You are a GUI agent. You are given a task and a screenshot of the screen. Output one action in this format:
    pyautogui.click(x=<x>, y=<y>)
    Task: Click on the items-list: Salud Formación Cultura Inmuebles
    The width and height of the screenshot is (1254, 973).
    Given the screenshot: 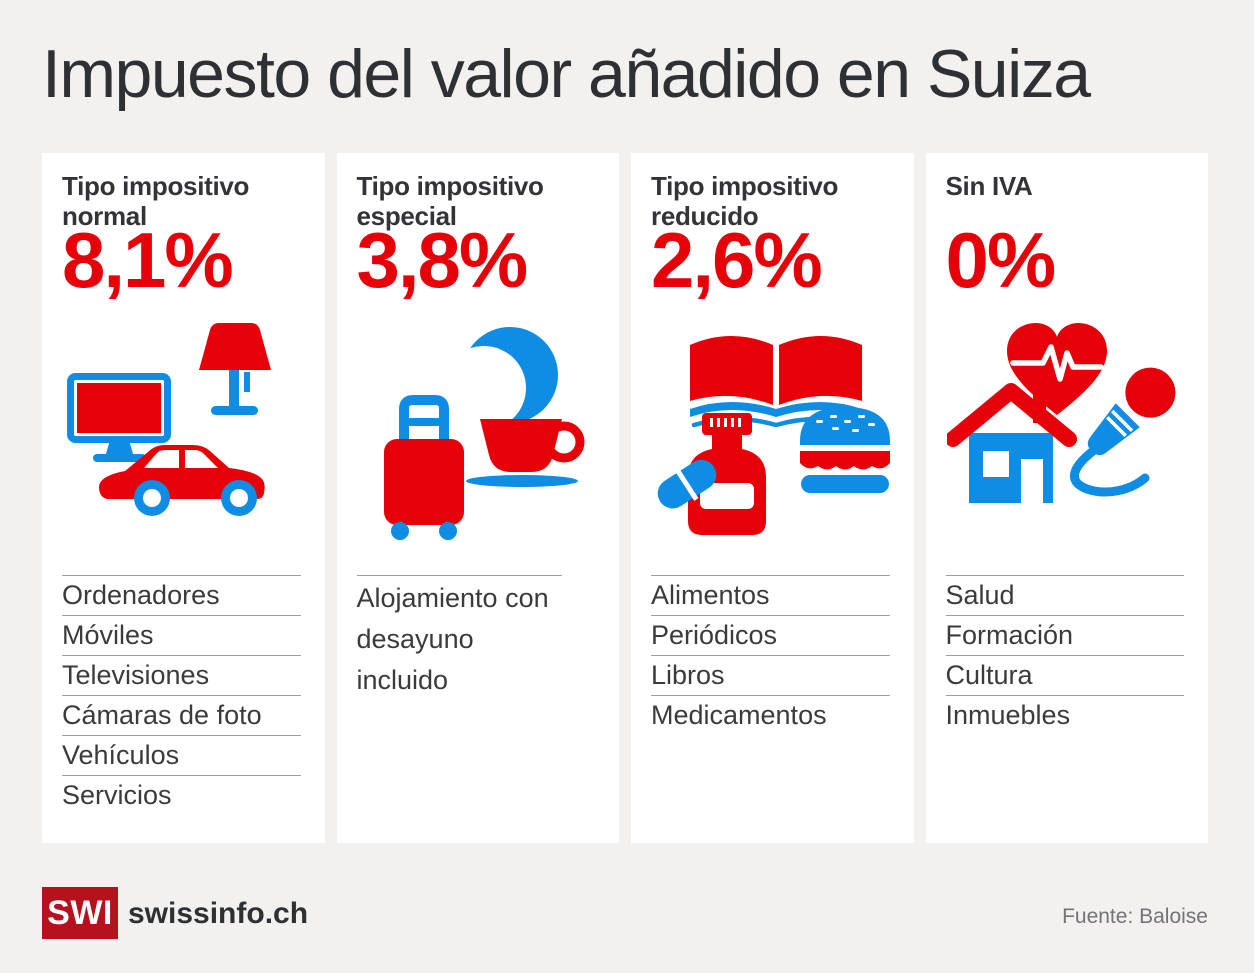 What is the action you would take?
    pyautogui.click(x=1064, y=655)
    